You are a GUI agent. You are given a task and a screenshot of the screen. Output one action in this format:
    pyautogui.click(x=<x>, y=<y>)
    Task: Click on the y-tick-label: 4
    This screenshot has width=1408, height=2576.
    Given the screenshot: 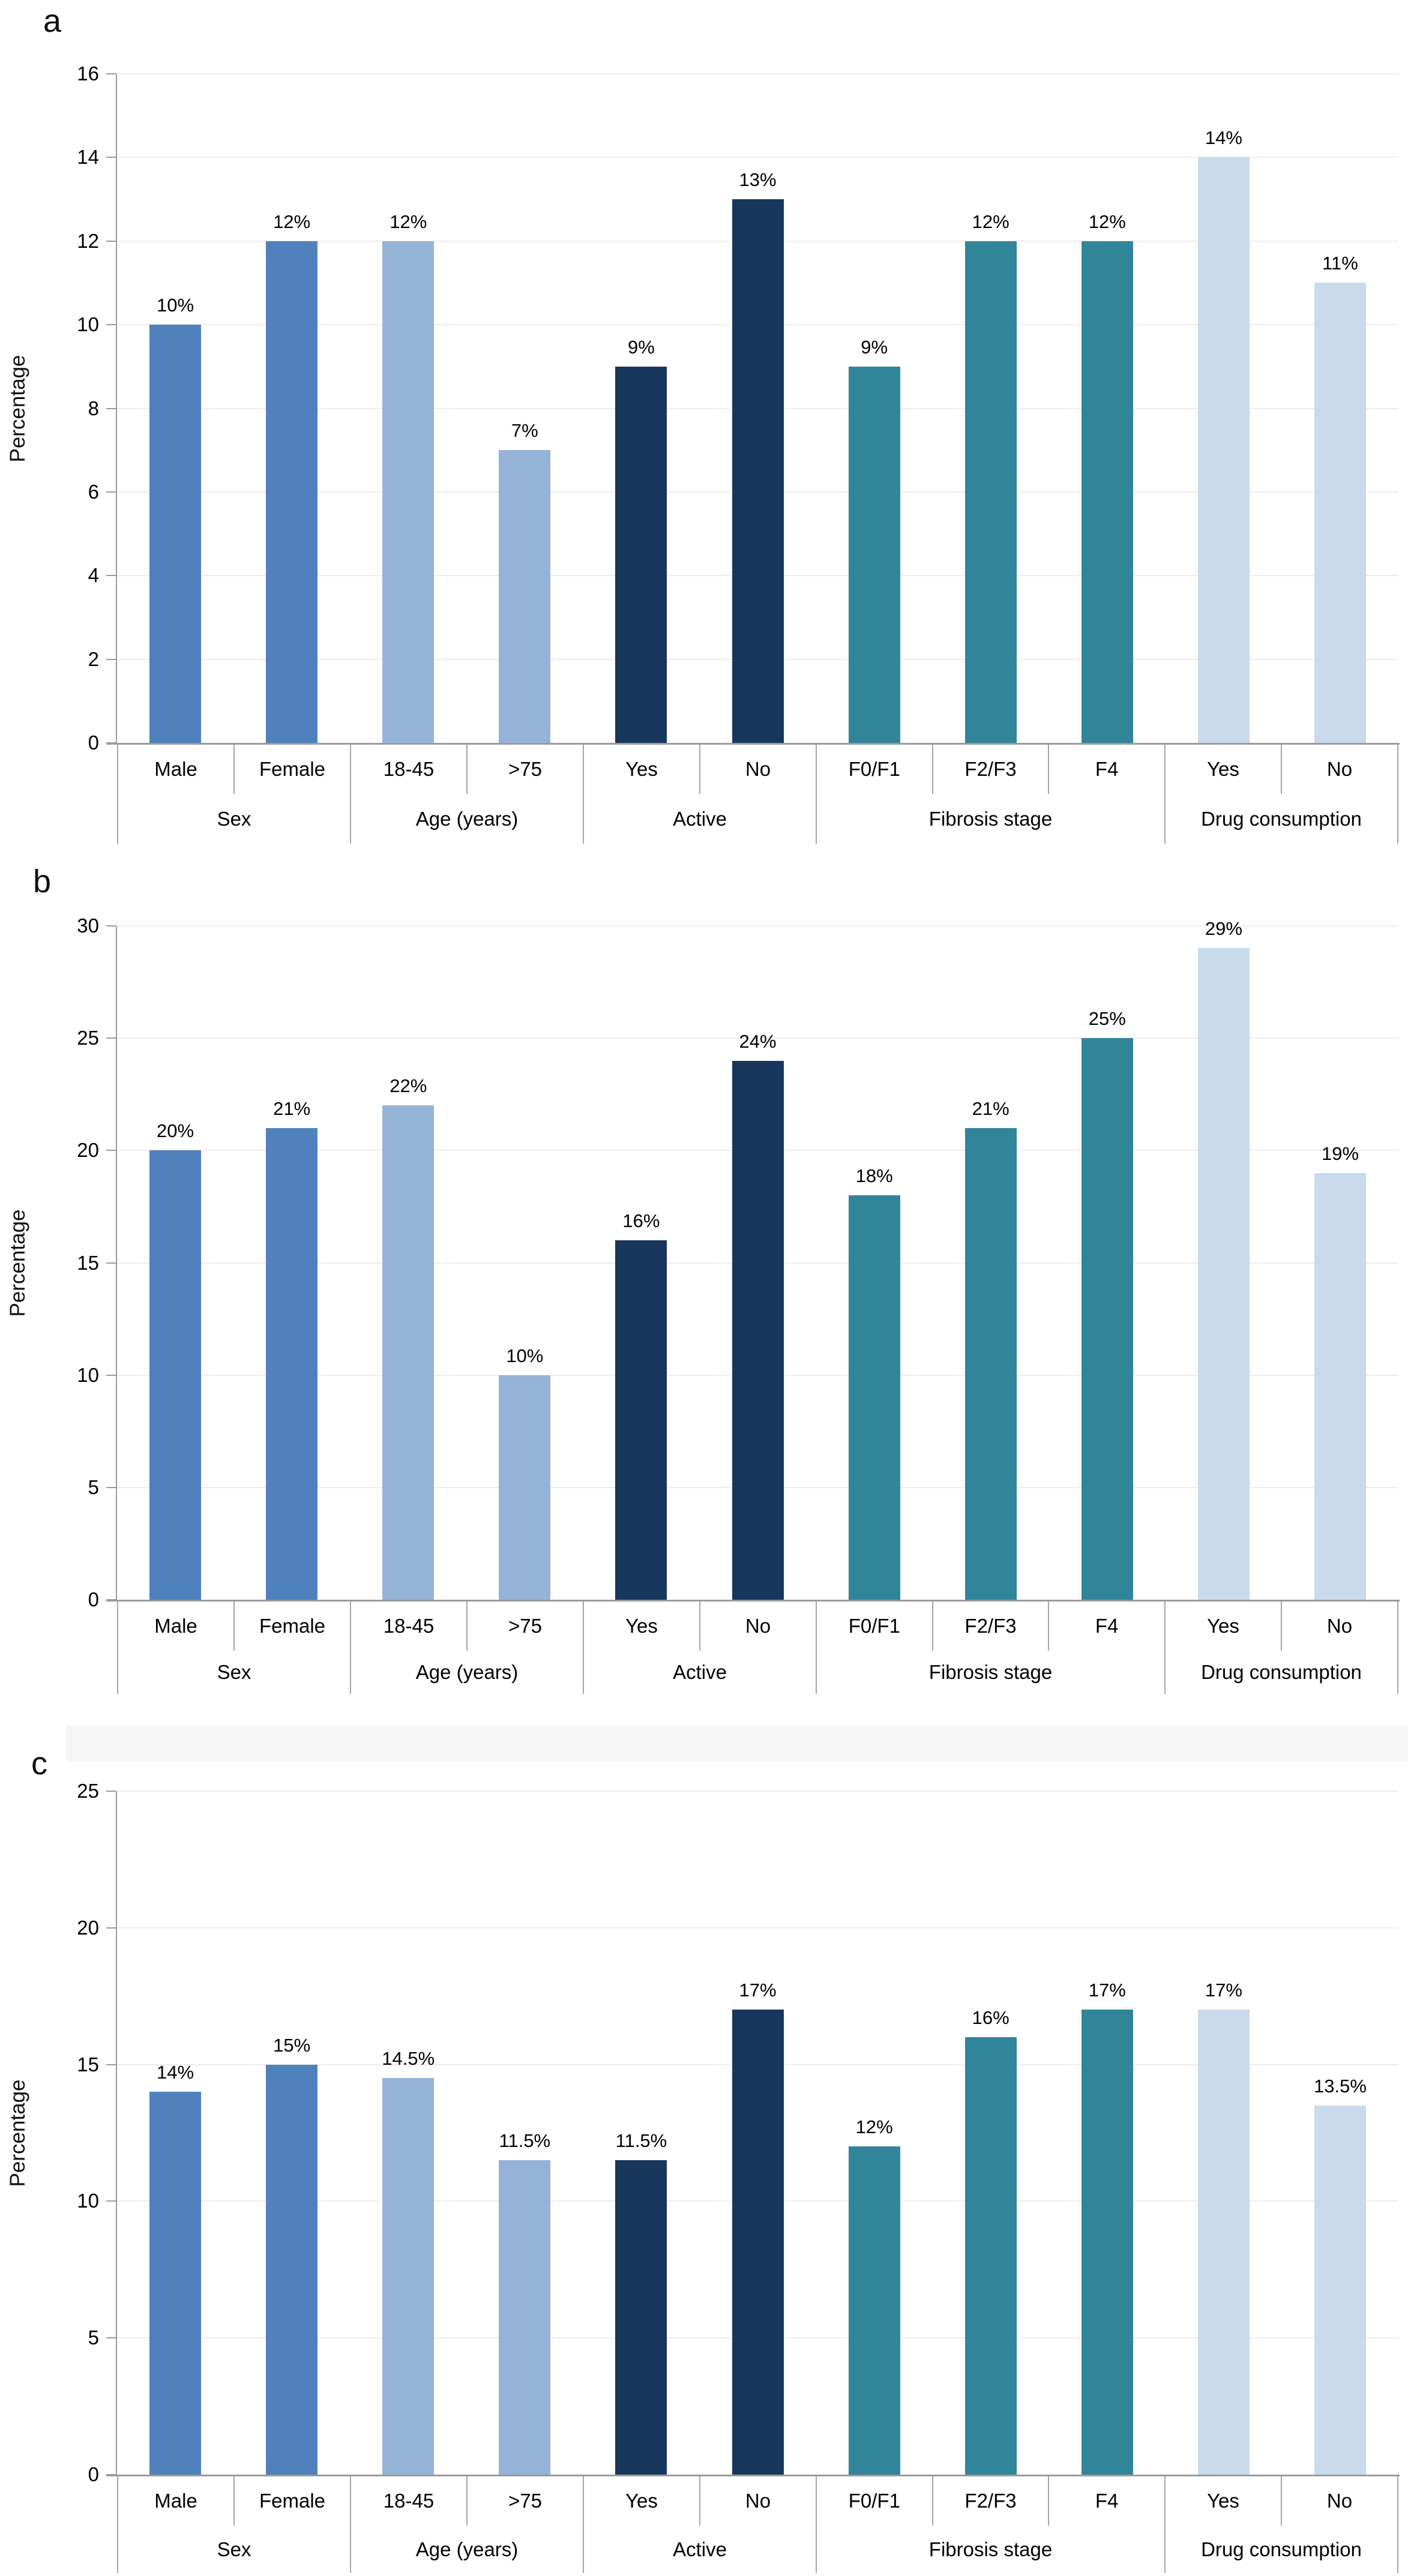 What is the action you would take?
    pyautogui.click(x=93, y=575)
    